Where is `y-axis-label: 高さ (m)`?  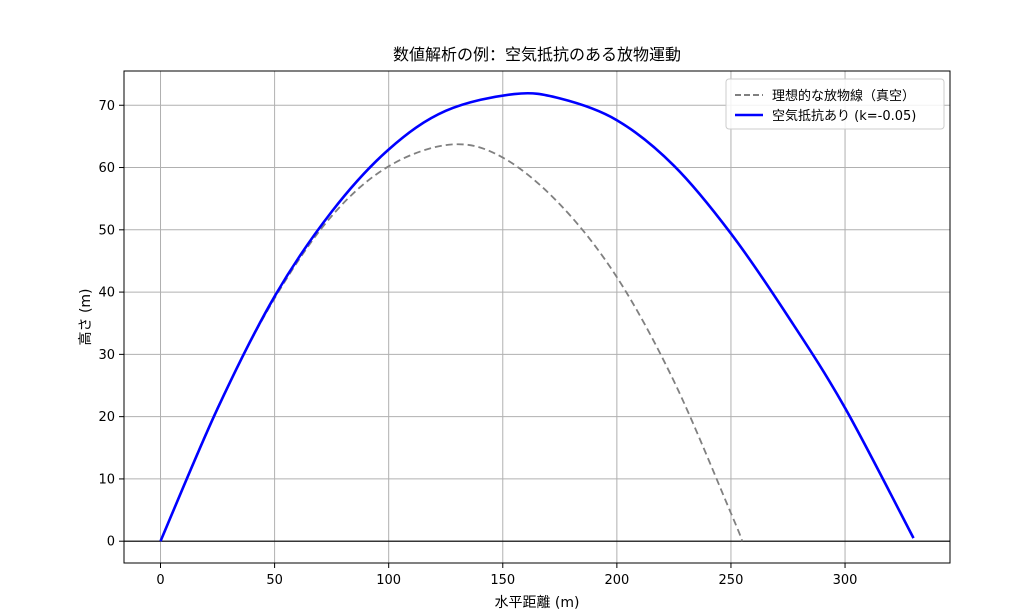
y-axis-label: 高さ (m) is located at coordinates (85, 316).